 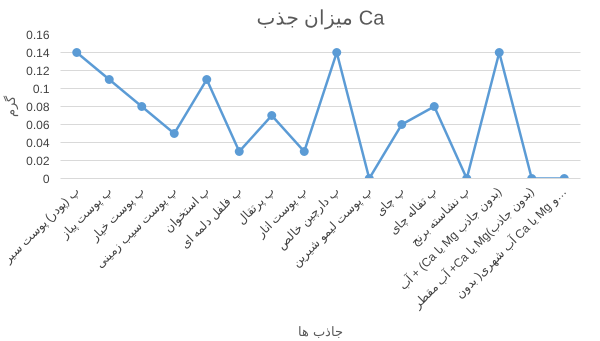 What do you see at coordinates (38, 107) in the screenshot?
I see `y-tick-label: 0.08` at bounding box center [38, 107].